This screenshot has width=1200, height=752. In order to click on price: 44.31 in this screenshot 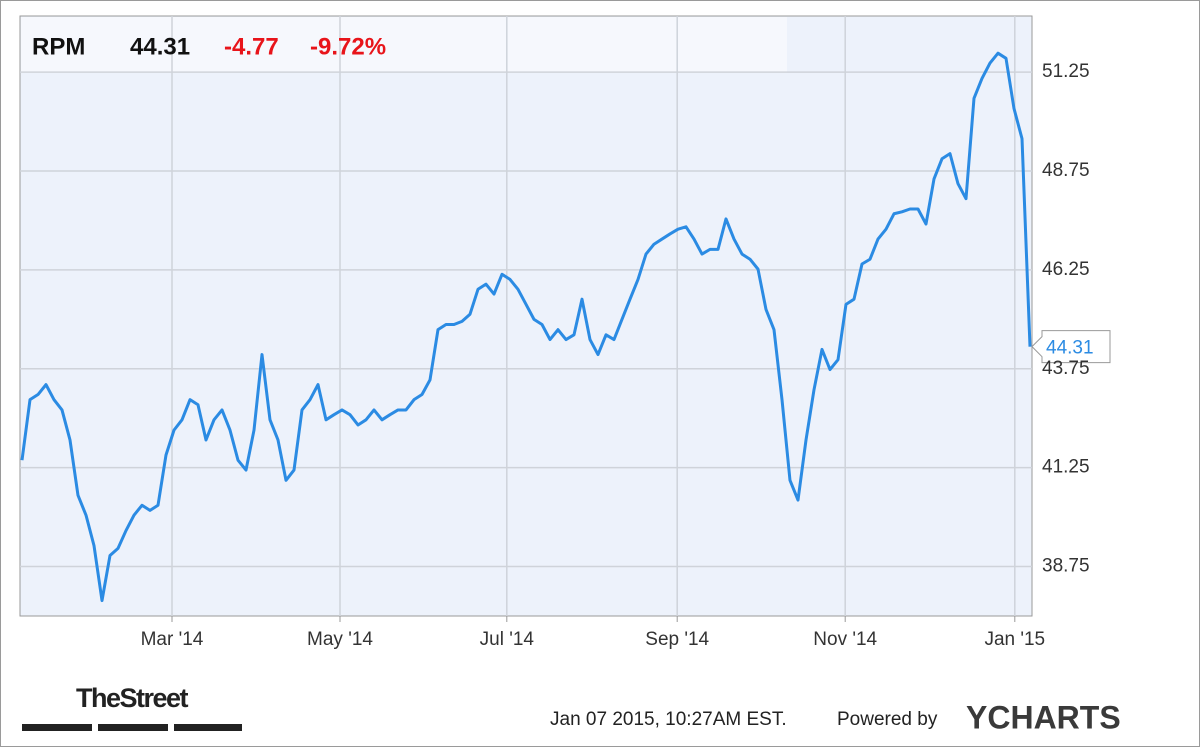, I will do `click(160, 46)`.